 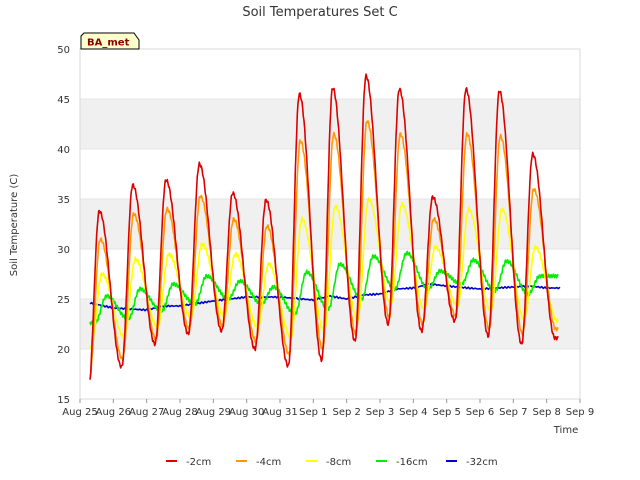 What do you see at coordinates (179, 412) in the screenshot?
I see `x-tick-label: Aug 28` at bounding box center [179, 412].